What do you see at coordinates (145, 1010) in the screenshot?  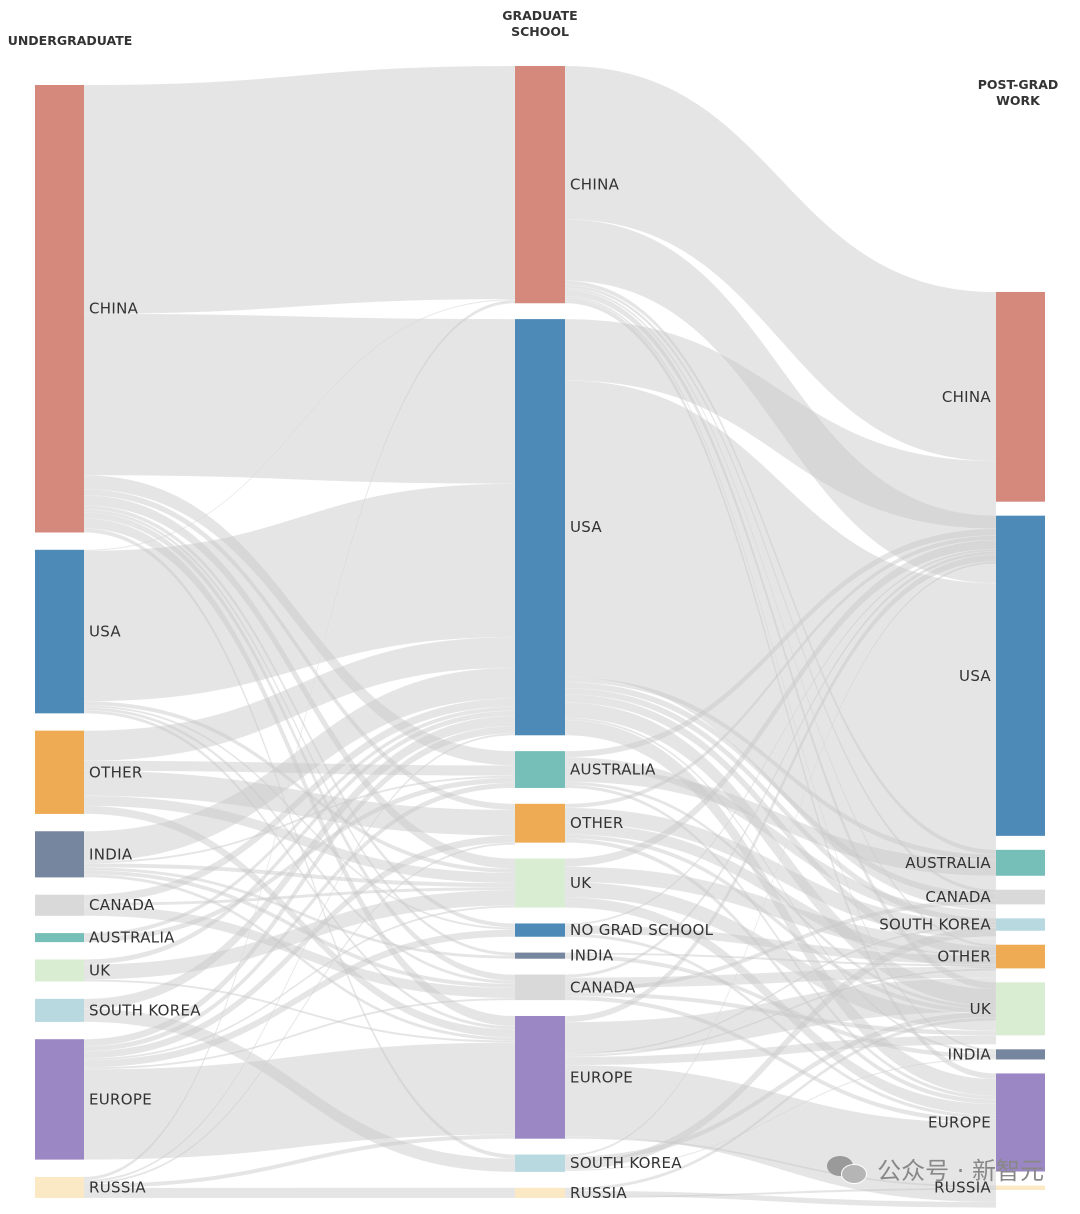 I see `label-undergrad-south-korea: SOUTH KOREA` at bounding box center [145, 1010].